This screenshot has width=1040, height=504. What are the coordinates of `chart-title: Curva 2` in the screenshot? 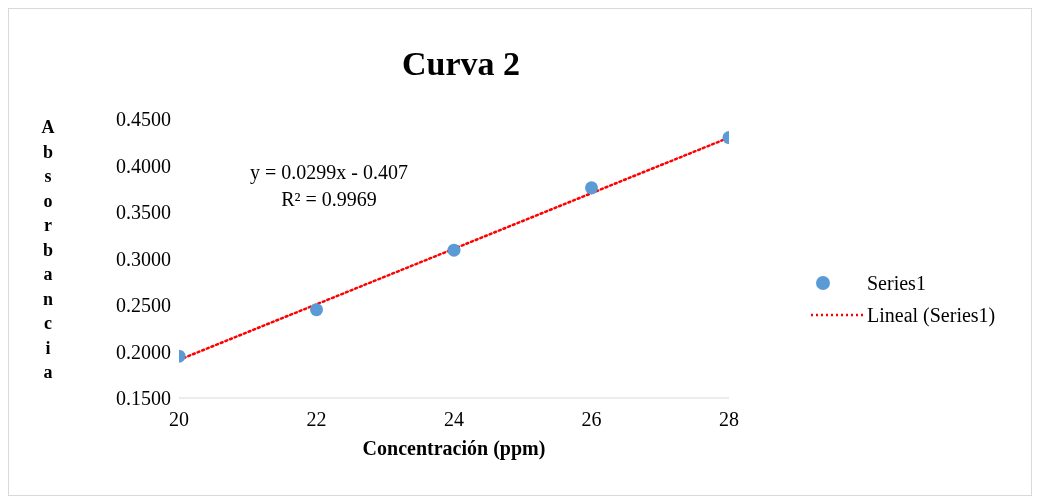 It's located at (461, 64).